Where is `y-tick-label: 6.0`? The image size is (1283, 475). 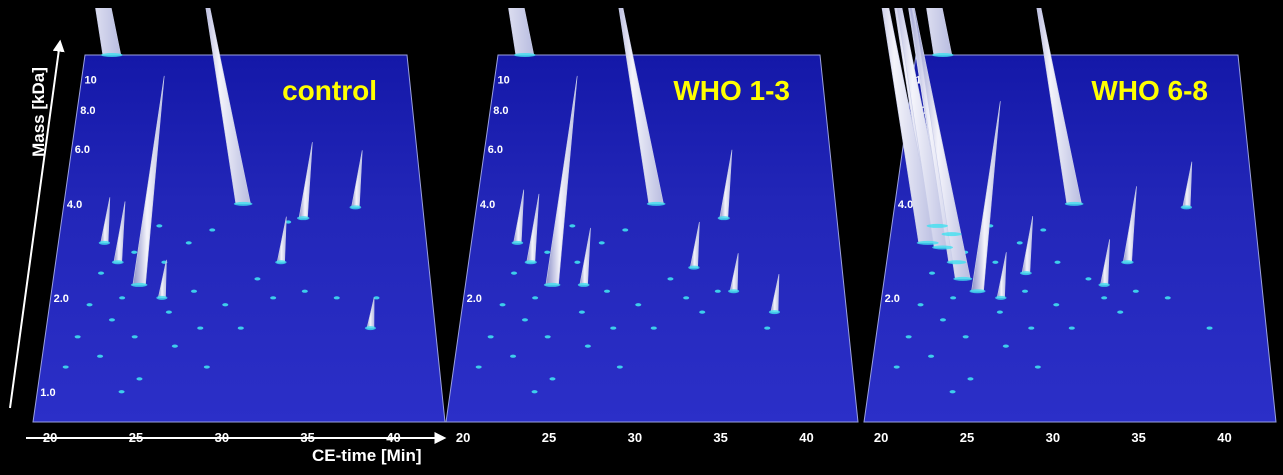
y-tick-label: 6.0 is located at coordinates (495, 150).